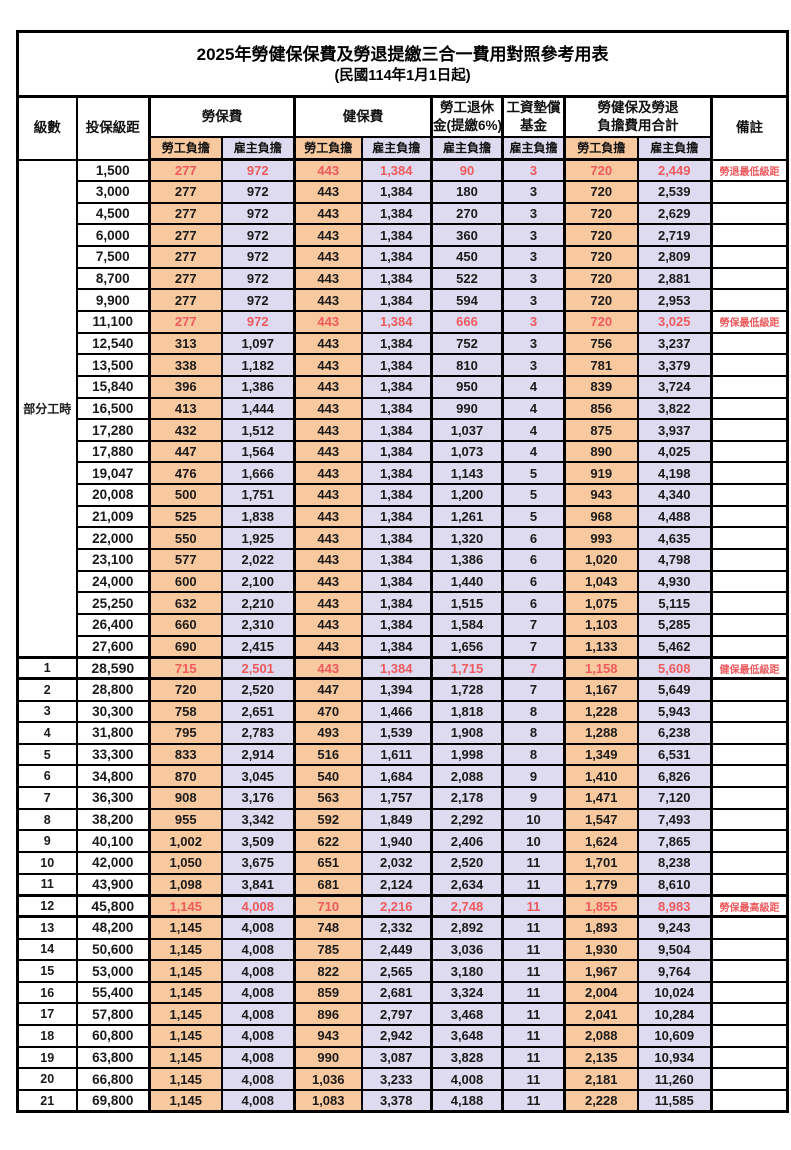  Describe the element at coordinates (328, 863) in the screenshot. I see `value-cell: 651` at that location.